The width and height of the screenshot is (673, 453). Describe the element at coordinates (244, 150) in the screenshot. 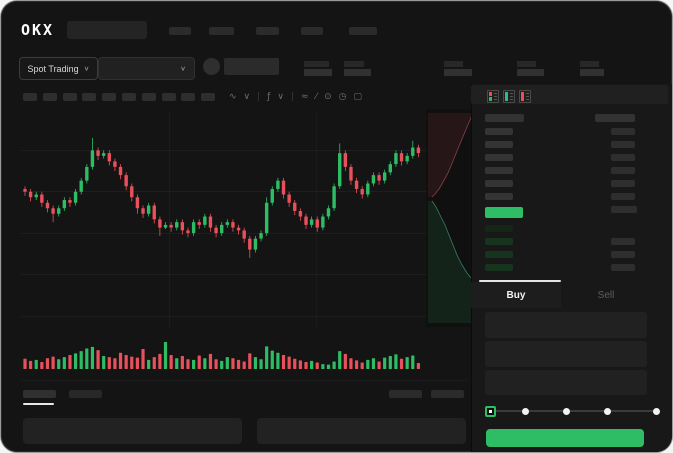

I see `chart-gridline` at that location.